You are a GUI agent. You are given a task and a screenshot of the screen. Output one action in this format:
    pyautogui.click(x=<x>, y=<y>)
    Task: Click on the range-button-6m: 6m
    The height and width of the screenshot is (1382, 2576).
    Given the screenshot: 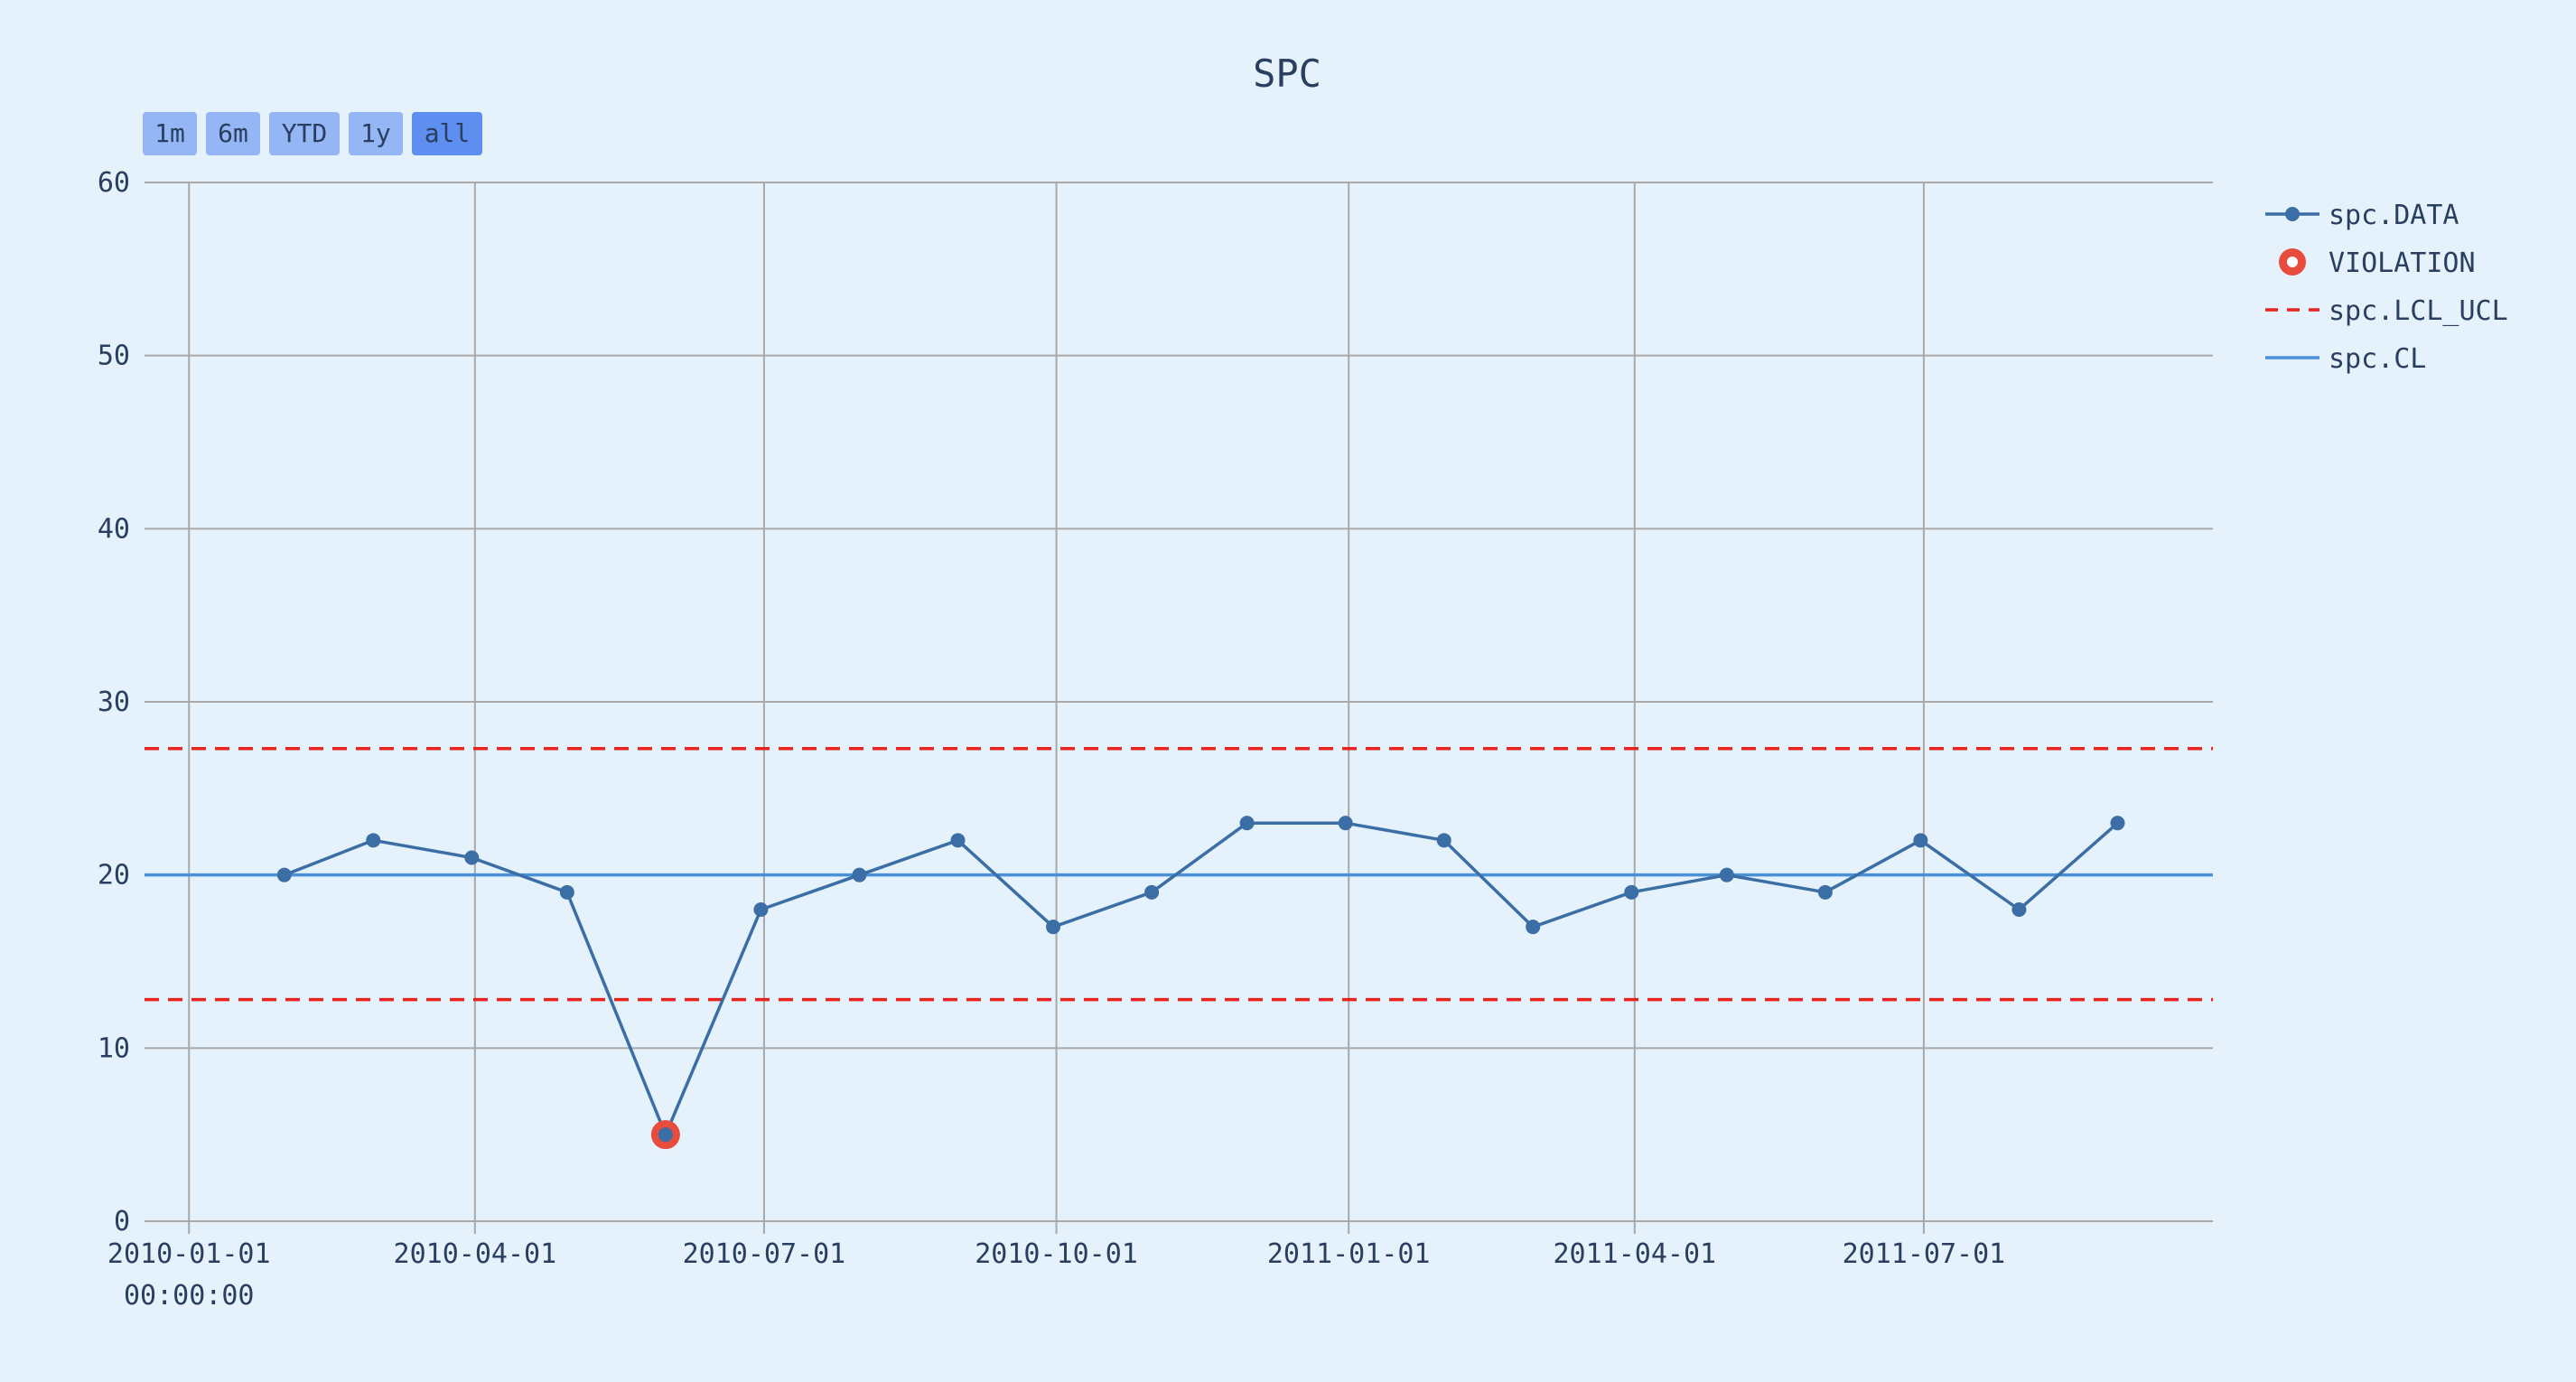 What is the action you would take?
    pyautogui.click(x=233, y=133)
    